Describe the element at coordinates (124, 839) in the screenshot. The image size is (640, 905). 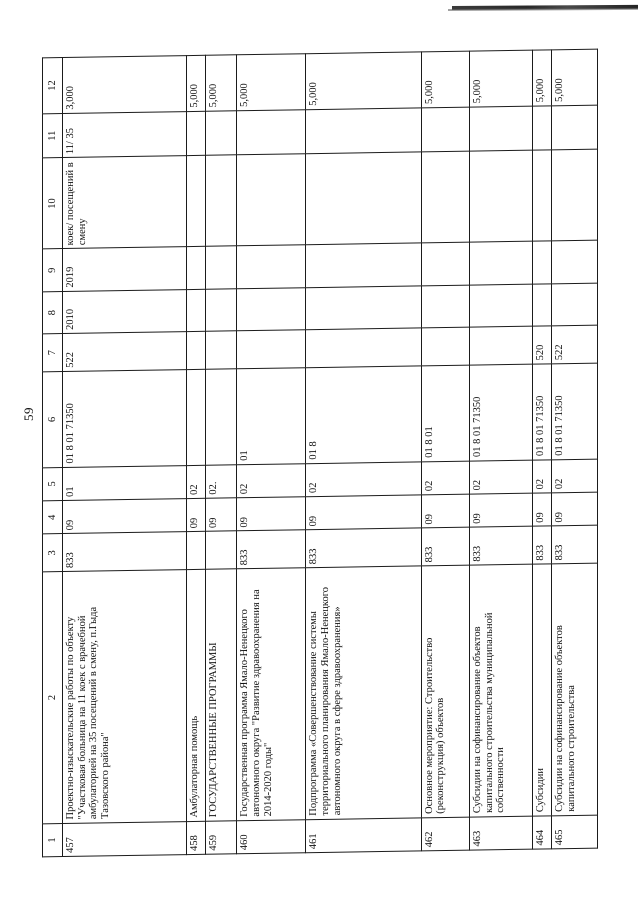
I see `row-number-cell: 457` at that location.